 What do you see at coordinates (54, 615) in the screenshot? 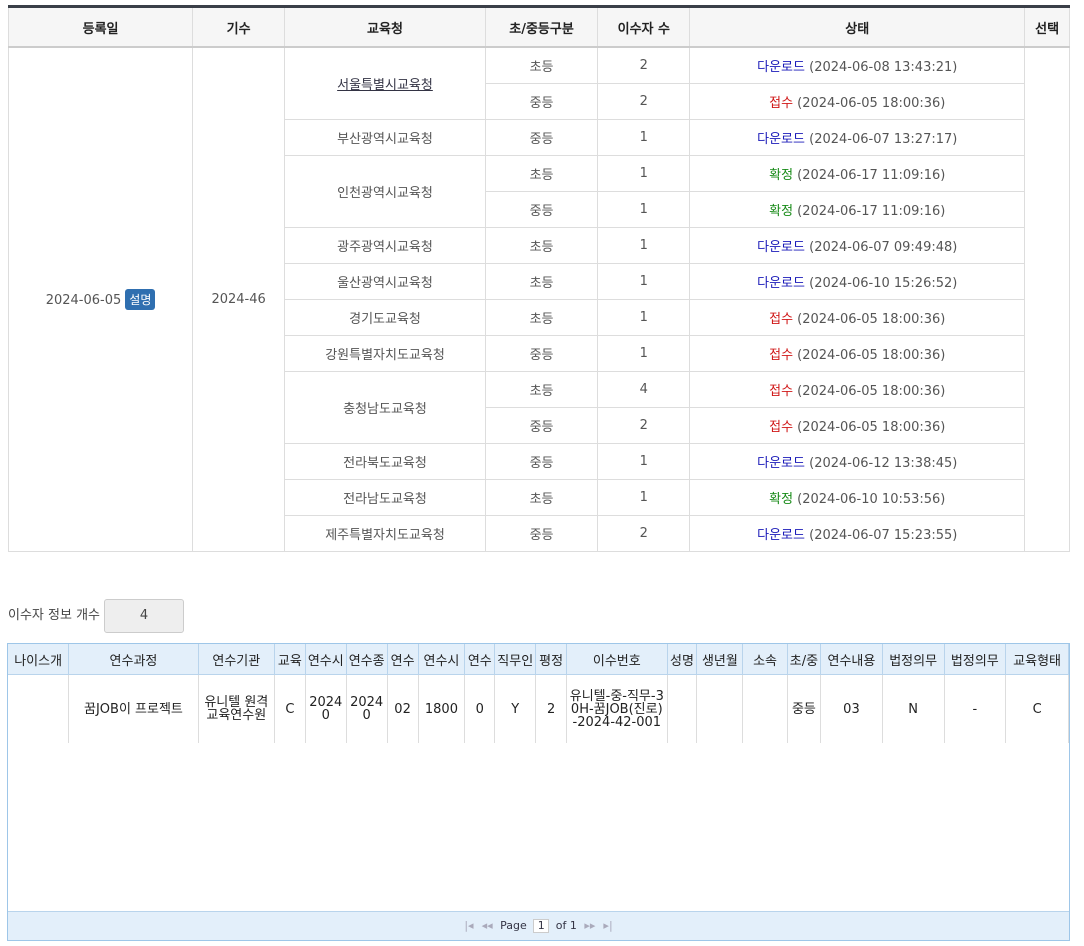
I see `info-count-label: 이수자 정보 개수` at bounding box center [54, 615].